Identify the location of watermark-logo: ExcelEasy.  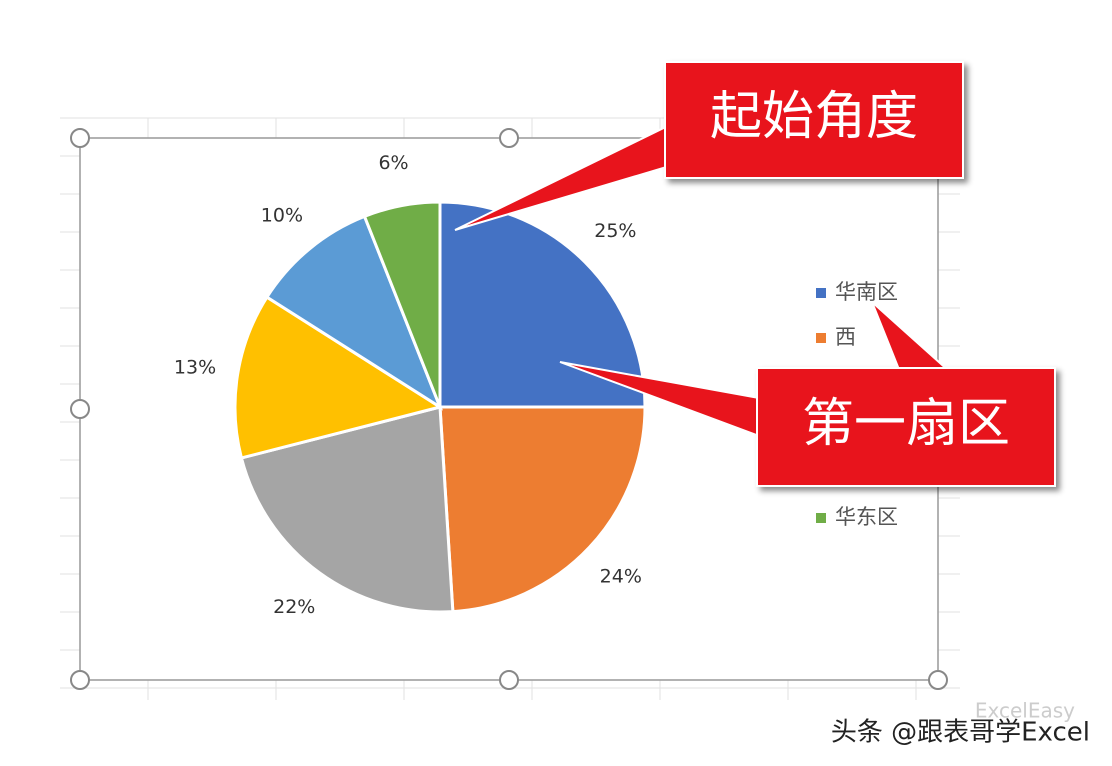
(1025, 711).